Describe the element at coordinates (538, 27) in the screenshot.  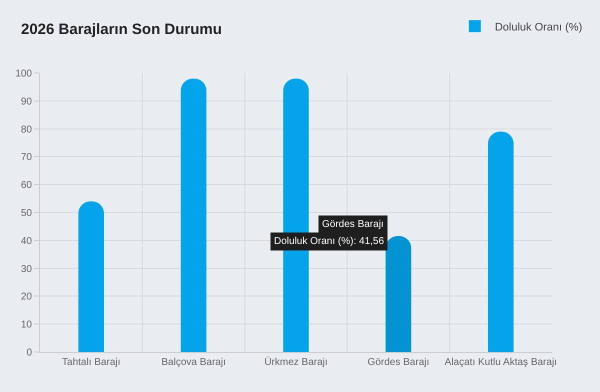
I see `legend-label: Doluluk Oranı (%)` at that location.